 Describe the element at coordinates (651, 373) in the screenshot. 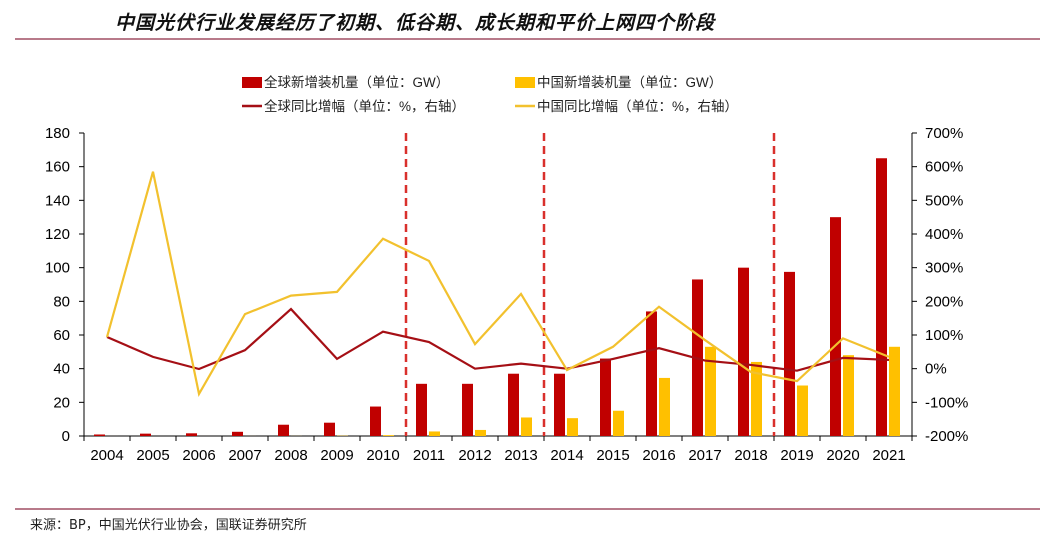

I see `bar-global-2016` at that location.